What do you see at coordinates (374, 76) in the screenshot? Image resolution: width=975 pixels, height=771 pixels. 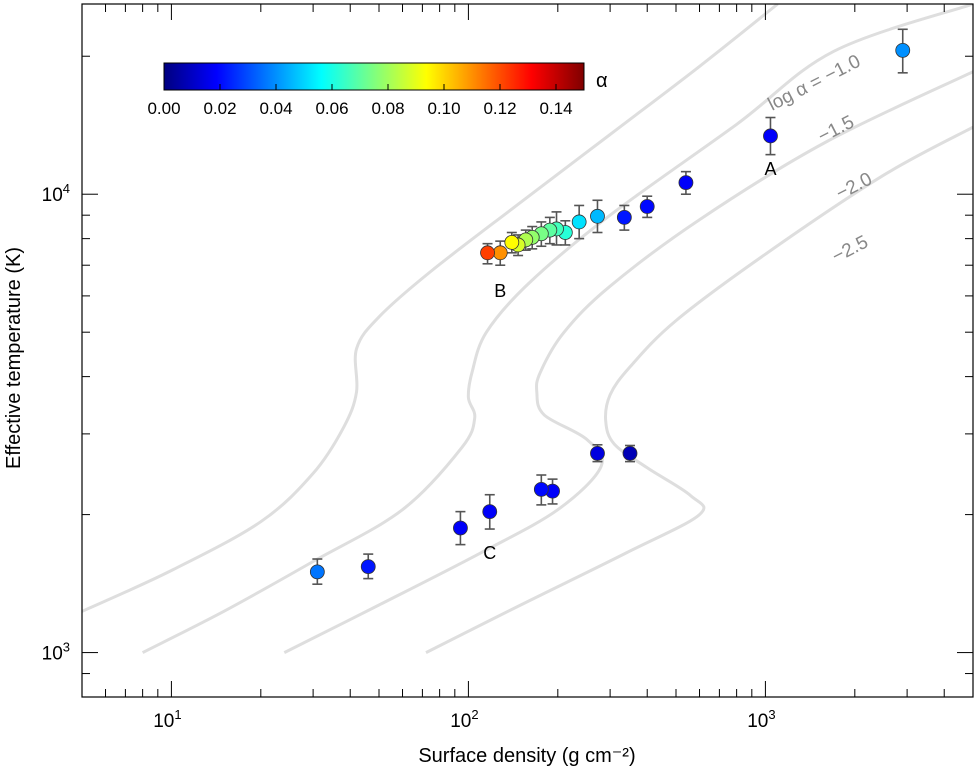 I see `colorbar-gradient` at bounding box center [374, 76].